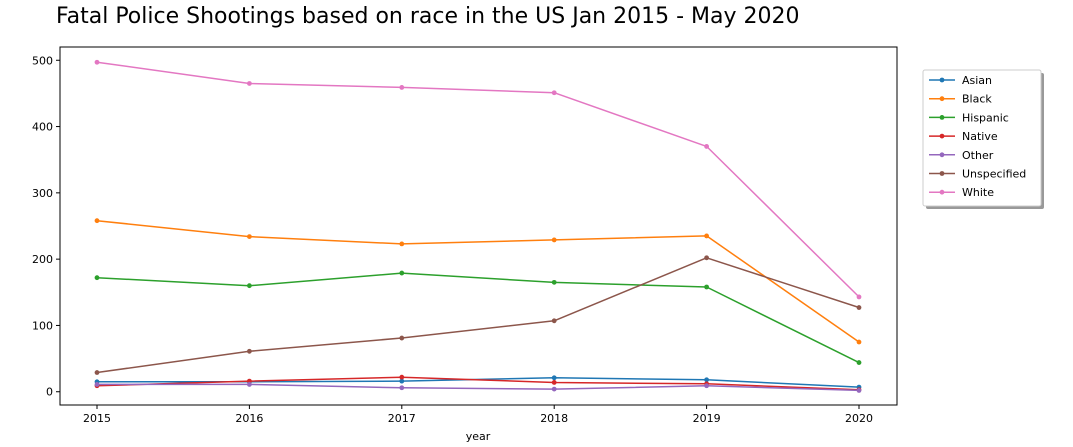 The width and height of the screenshot is (1073, 447). What do you see at coordinates (42, 193) in the screenshot?
I see `y-tick-label: 300` at bounding box center [42, 193].